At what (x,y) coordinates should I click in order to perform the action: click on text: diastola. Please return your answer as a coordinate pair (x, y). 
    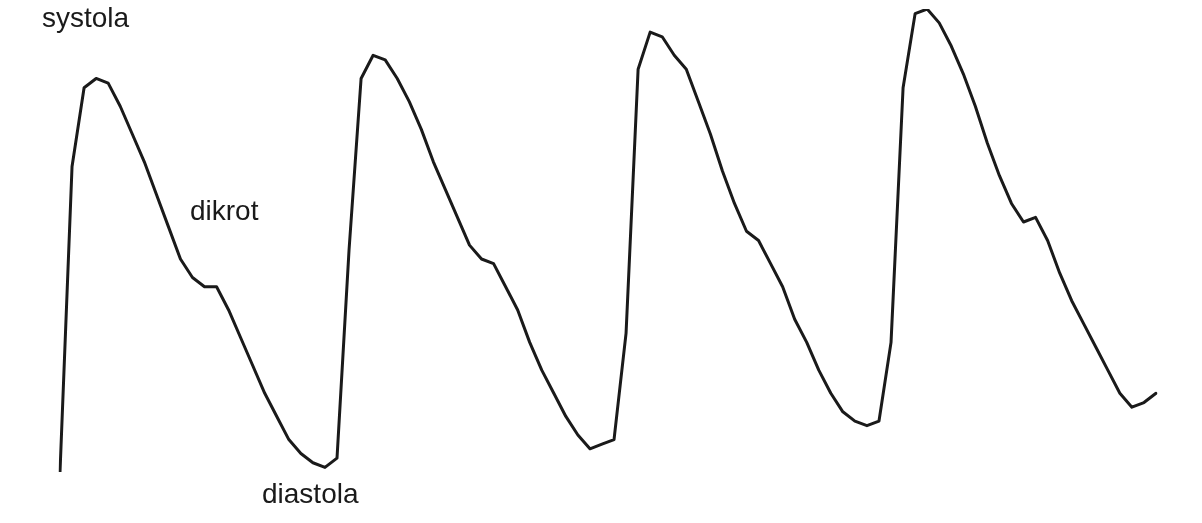
    Looking at the image, I should click on (310, 494).